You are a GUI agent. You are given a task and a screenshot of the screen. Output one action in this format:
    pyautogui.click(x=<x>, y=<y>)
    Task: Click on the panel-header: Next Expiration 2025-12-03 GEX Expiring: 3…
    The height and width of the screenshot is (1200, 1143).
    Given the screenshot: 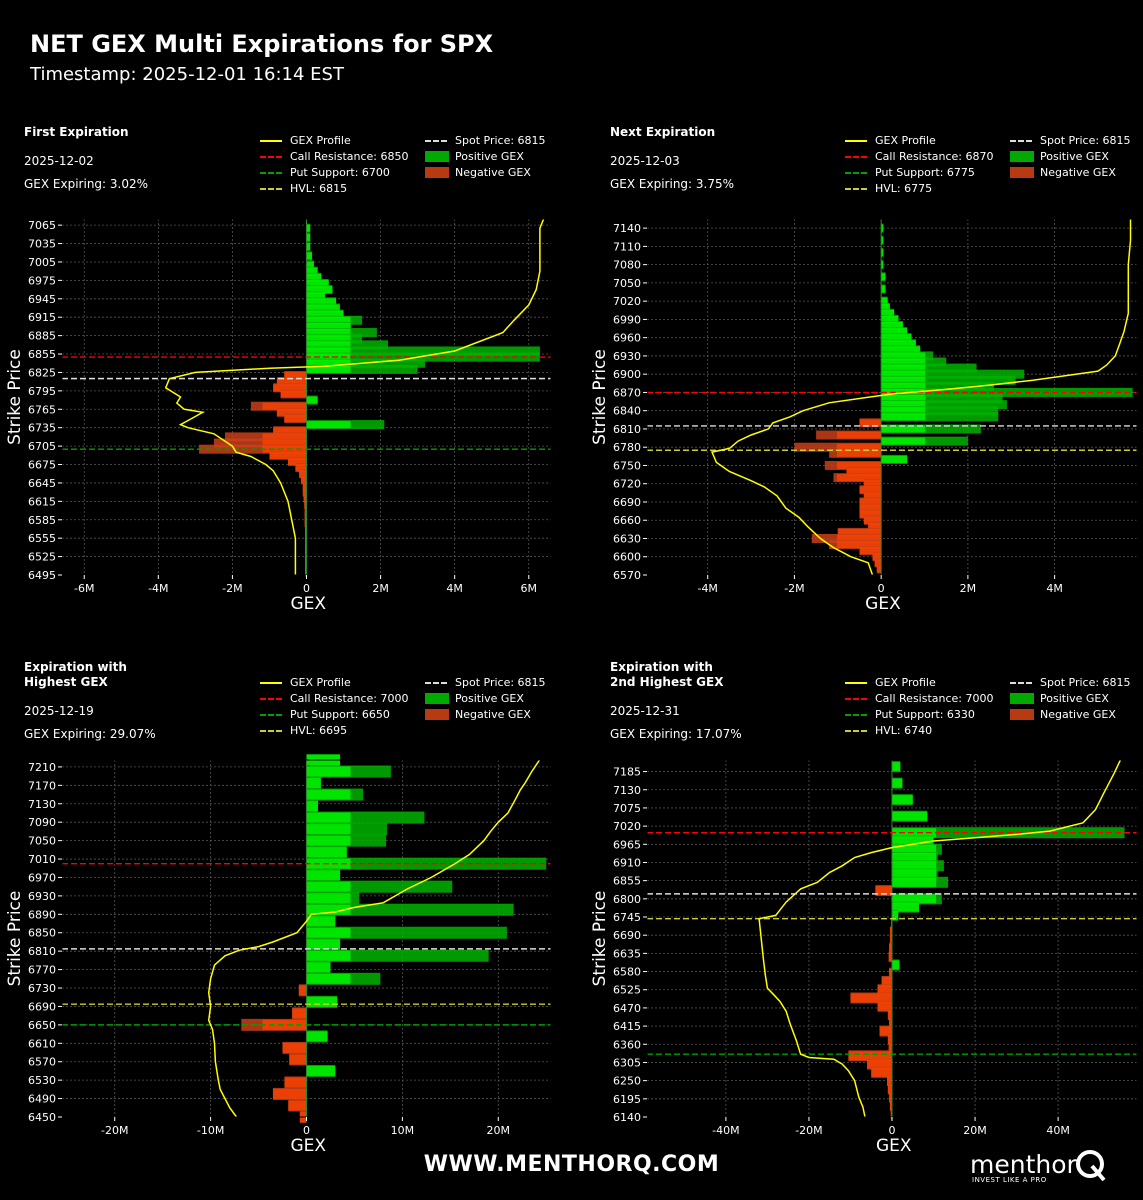 What is the action you would take?
    pyautogui.click(x=672, y=158)
    